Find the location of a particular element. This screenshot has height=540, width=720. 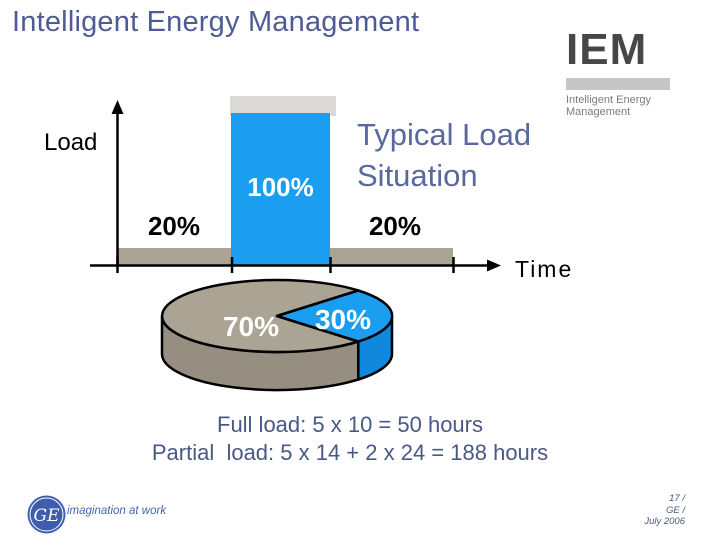

pie-value-label: 70% is located at coordinates (251, 326).